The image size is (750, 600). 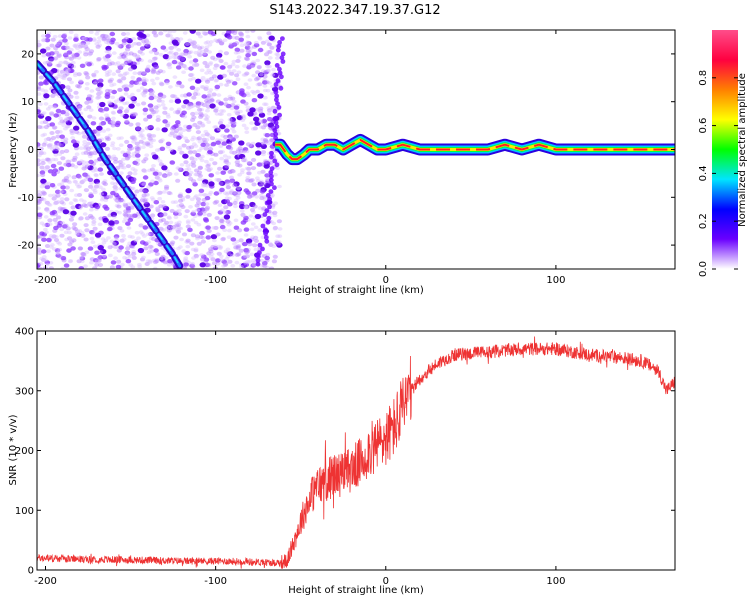 What do you see at coordinates (725, 149) in the screenshot?
I see `colorbar-gradient` at bounding box center [725, 149].